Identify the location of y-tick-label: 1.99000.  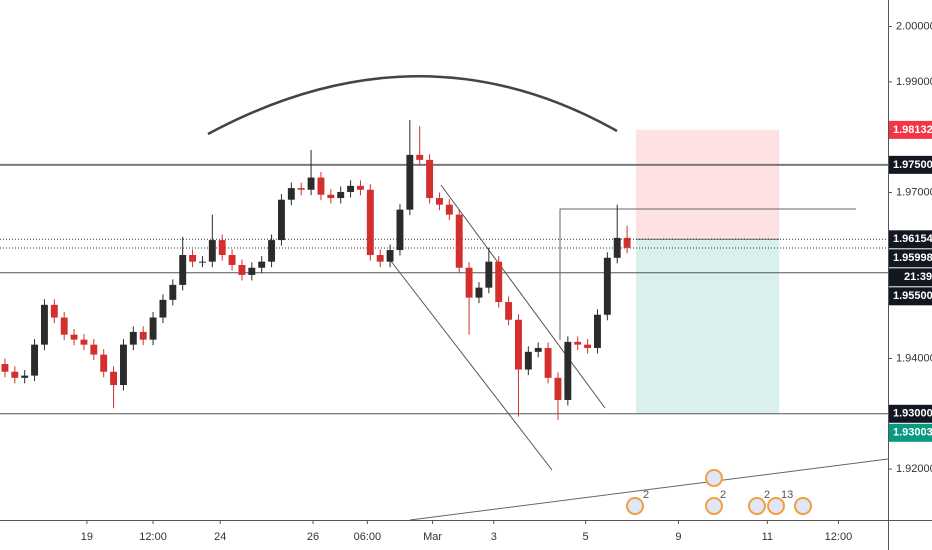
(914, 82).